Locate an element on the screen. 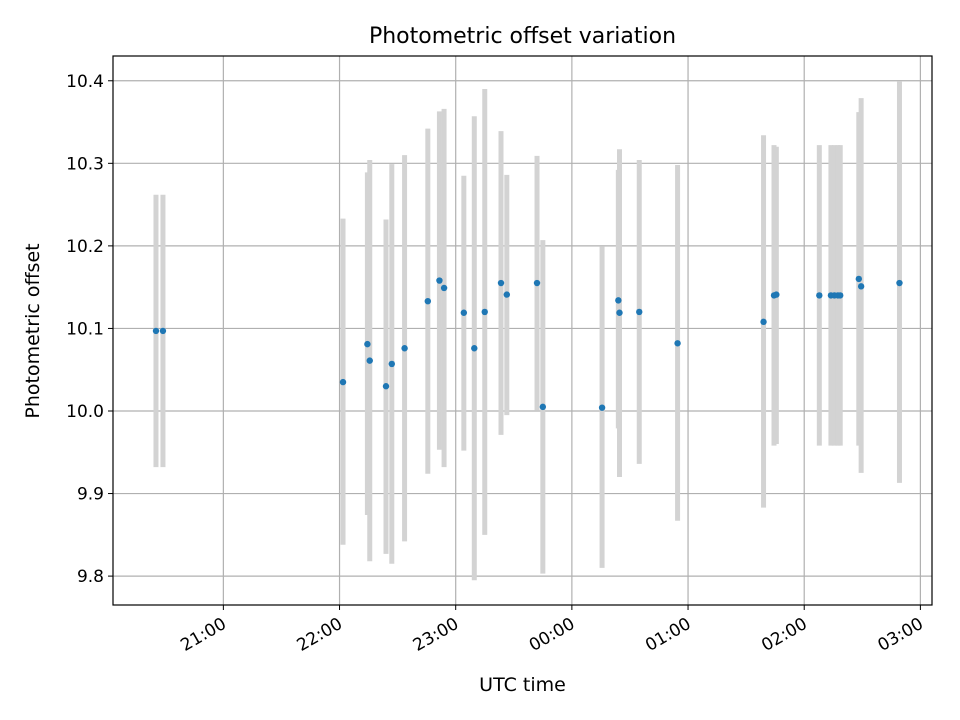 This screenshot has height=720, width=960. y-axis-ticks: 9.8 9.9 10.0 10.1 10.2 10.3 10.4 is located at coordinates (89, 329).